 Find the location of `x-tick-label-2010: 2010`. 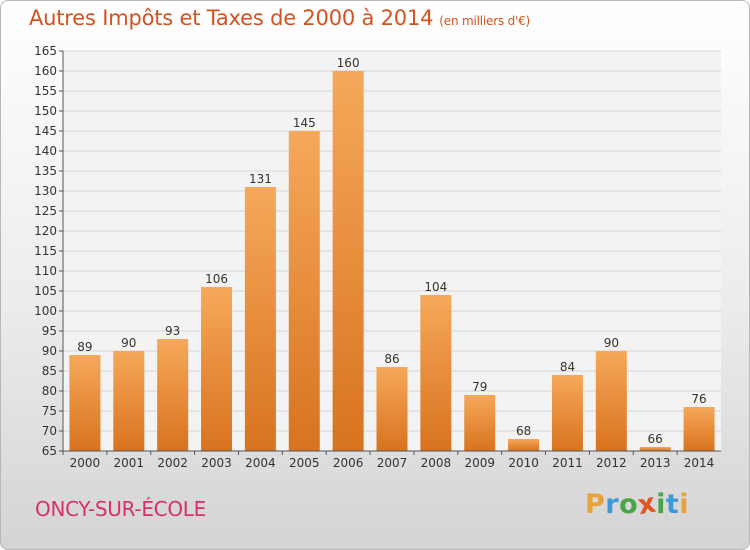

x-tick-label-2010: 2010 is located at coordinates (523, 463).